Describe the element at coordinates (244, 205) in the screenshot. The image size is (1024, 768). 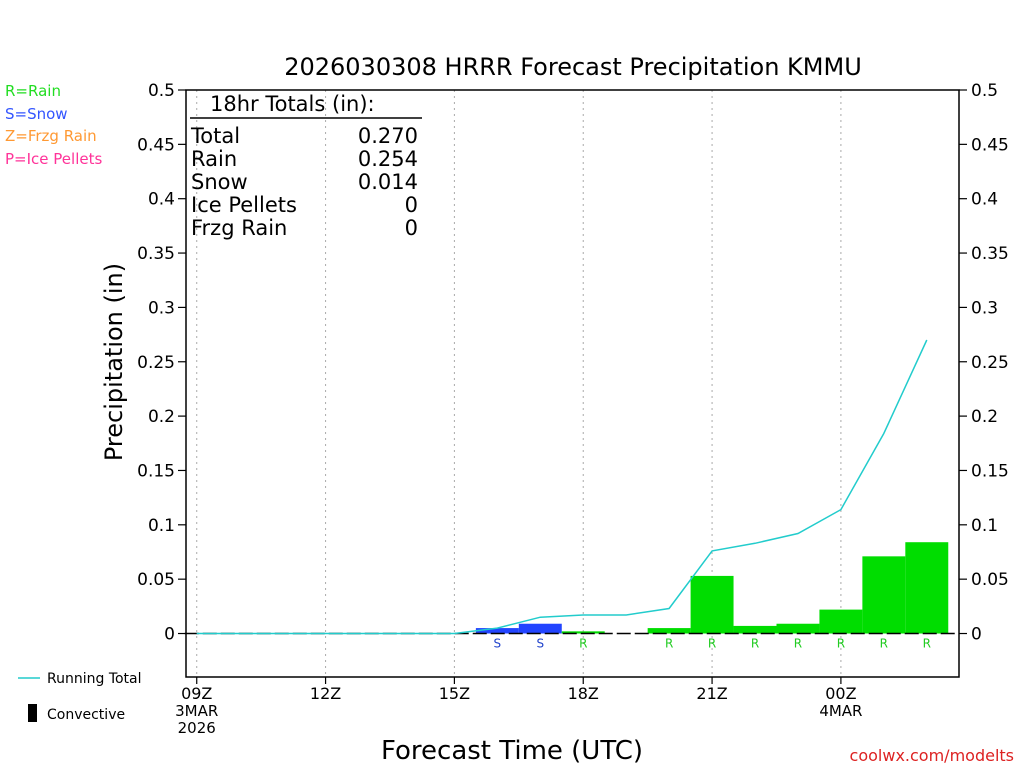
I see `totals-row-label: Ice Pellets` at that location.